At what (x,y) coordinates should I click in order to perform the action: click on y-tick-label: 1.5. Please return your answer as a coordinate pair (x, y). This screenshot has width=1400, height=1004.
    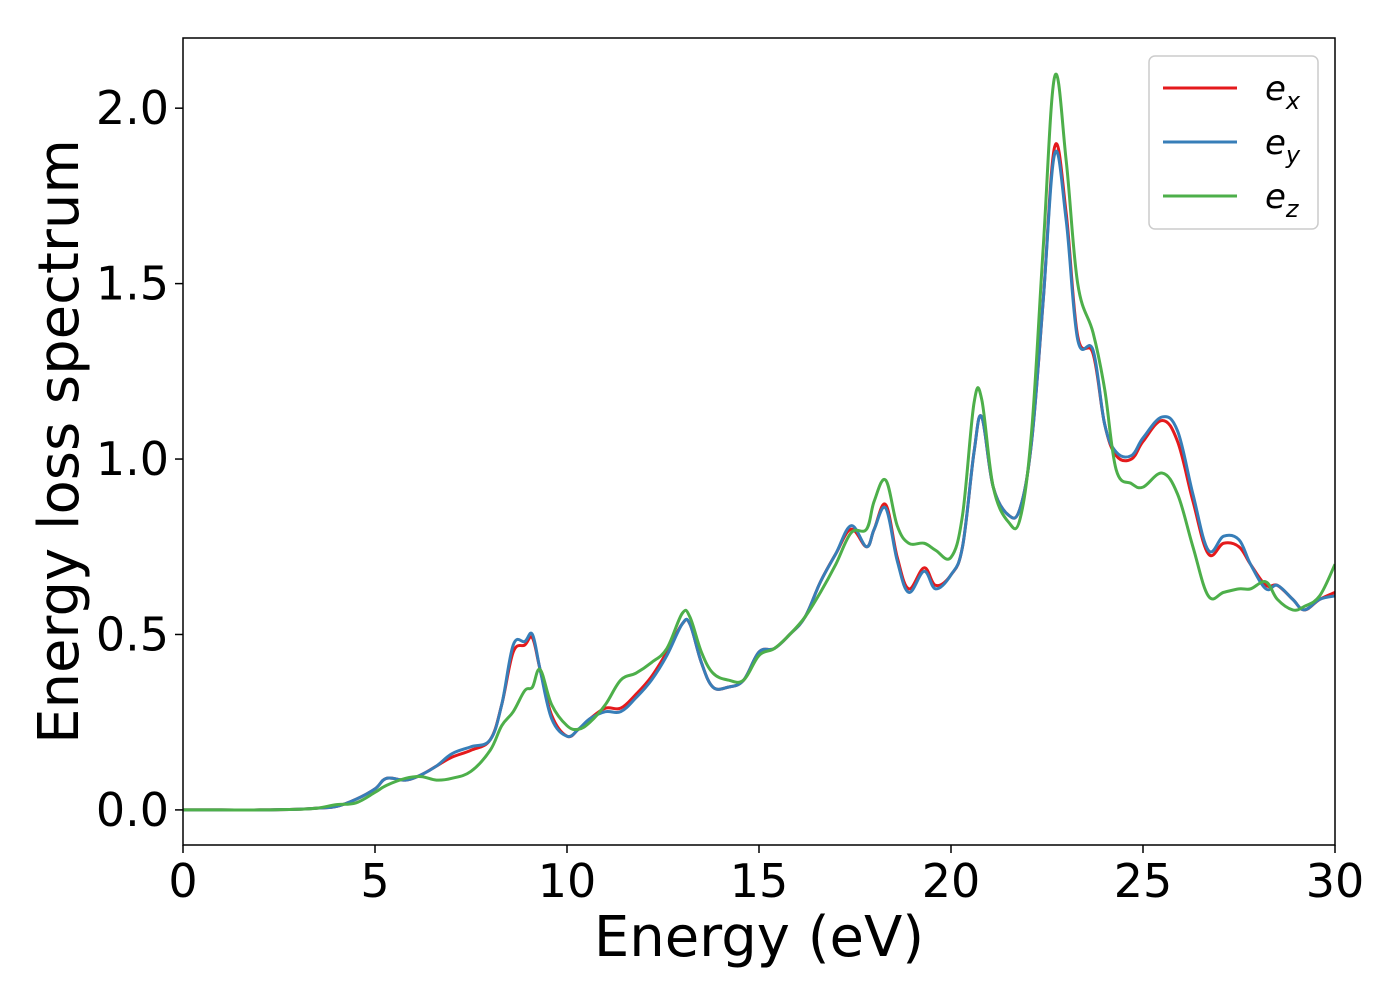
    Looking at the image, I should click on (132, 284).